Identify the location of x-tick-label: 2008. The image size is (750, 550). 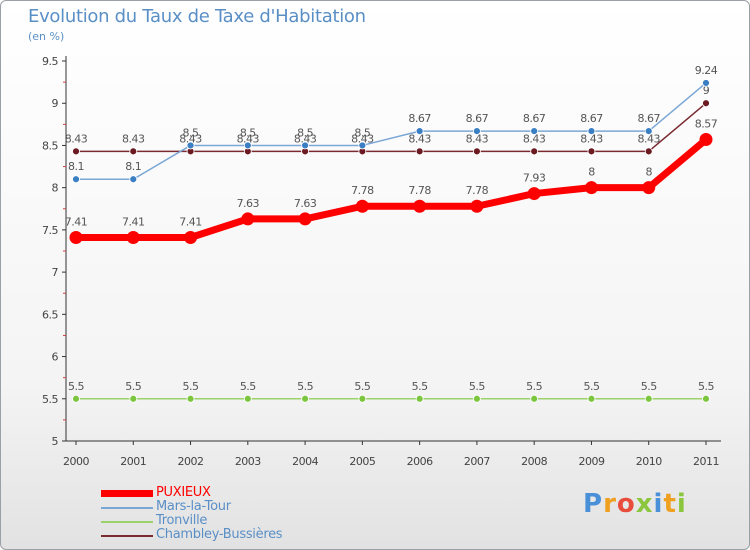
(534, 461).